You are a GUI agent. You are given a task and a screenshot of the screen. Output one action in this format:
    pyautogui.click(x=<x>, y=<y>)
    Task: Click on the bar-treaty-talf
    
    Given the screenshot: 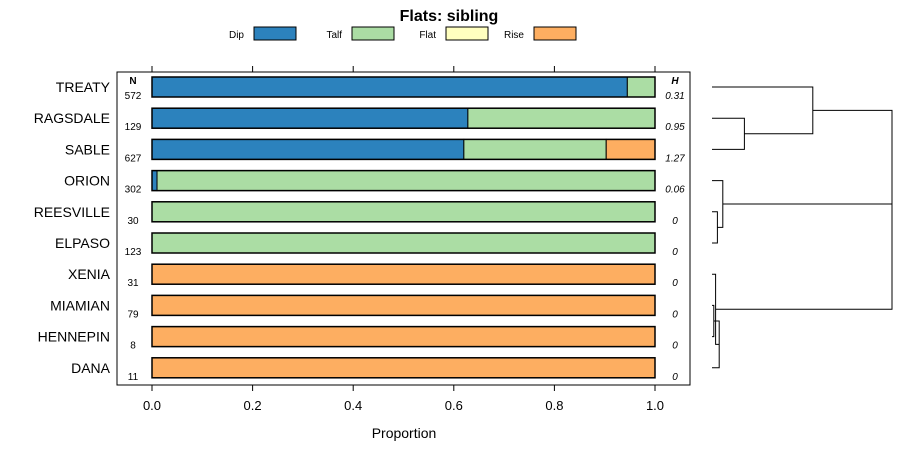 What is the action you would take?
    pyautogui.click(x=641, y=87)
    